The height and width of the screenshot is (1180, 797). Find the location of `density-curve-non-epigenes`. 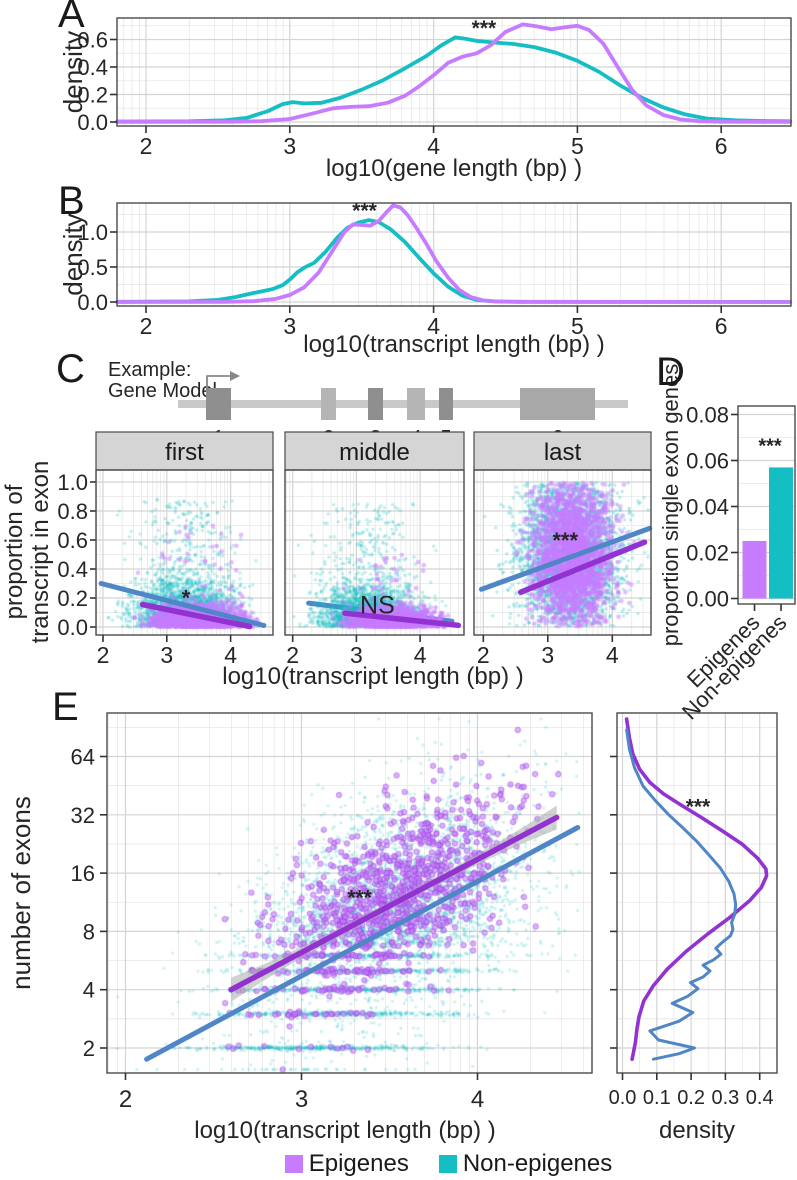

density-curve-non-epigenes is located at coordinates (454, 261).